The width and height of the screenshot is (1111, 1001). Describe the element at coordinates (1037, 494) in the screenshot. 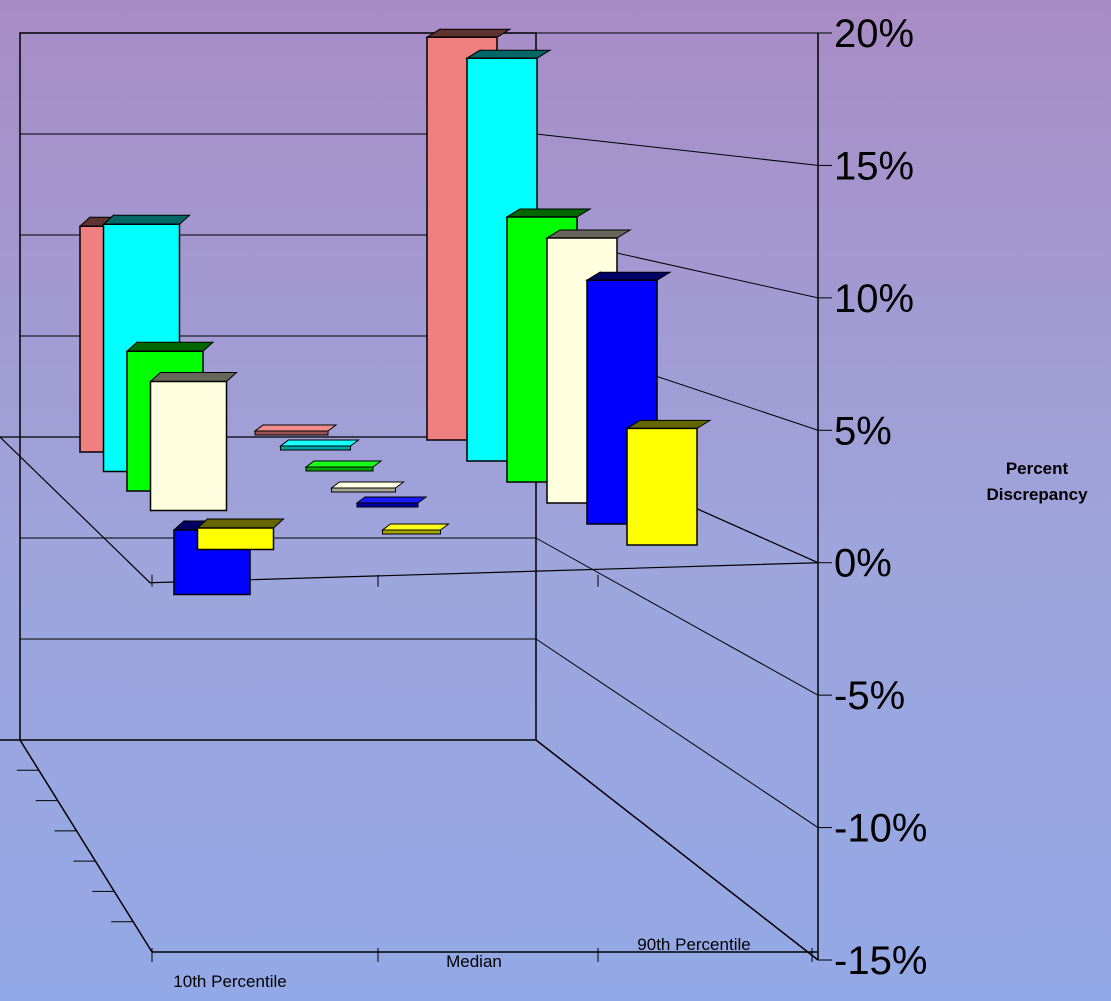

I see `y-axis-label-line: Discrepancy` at that location.